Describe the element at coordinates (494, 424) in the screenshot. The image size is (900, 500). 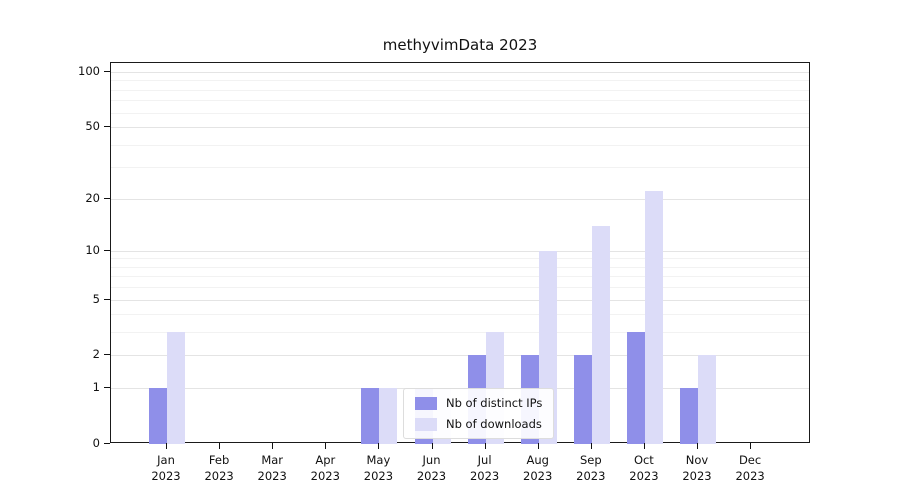
I see `legend-label-downloads: Nb of downloads` at that location.